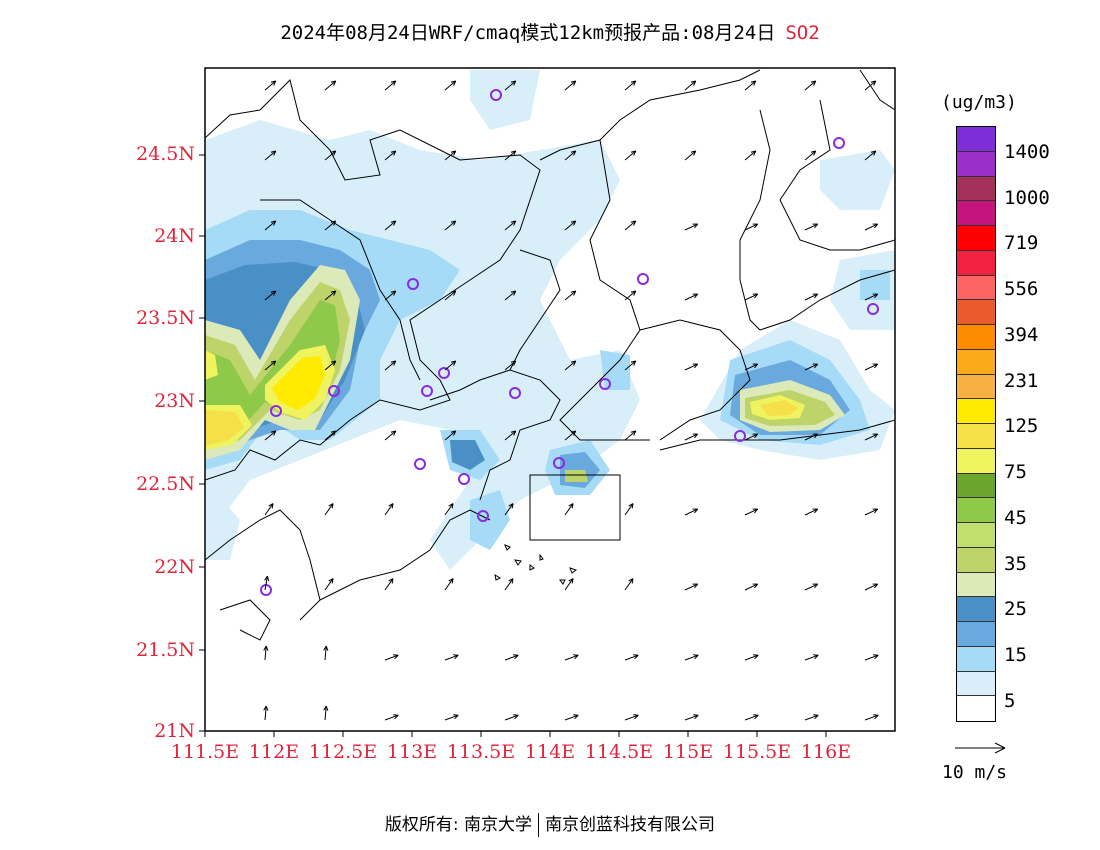 The image size is (1100, 850). I want to click on lon-label: 114E, so click(550, 752).